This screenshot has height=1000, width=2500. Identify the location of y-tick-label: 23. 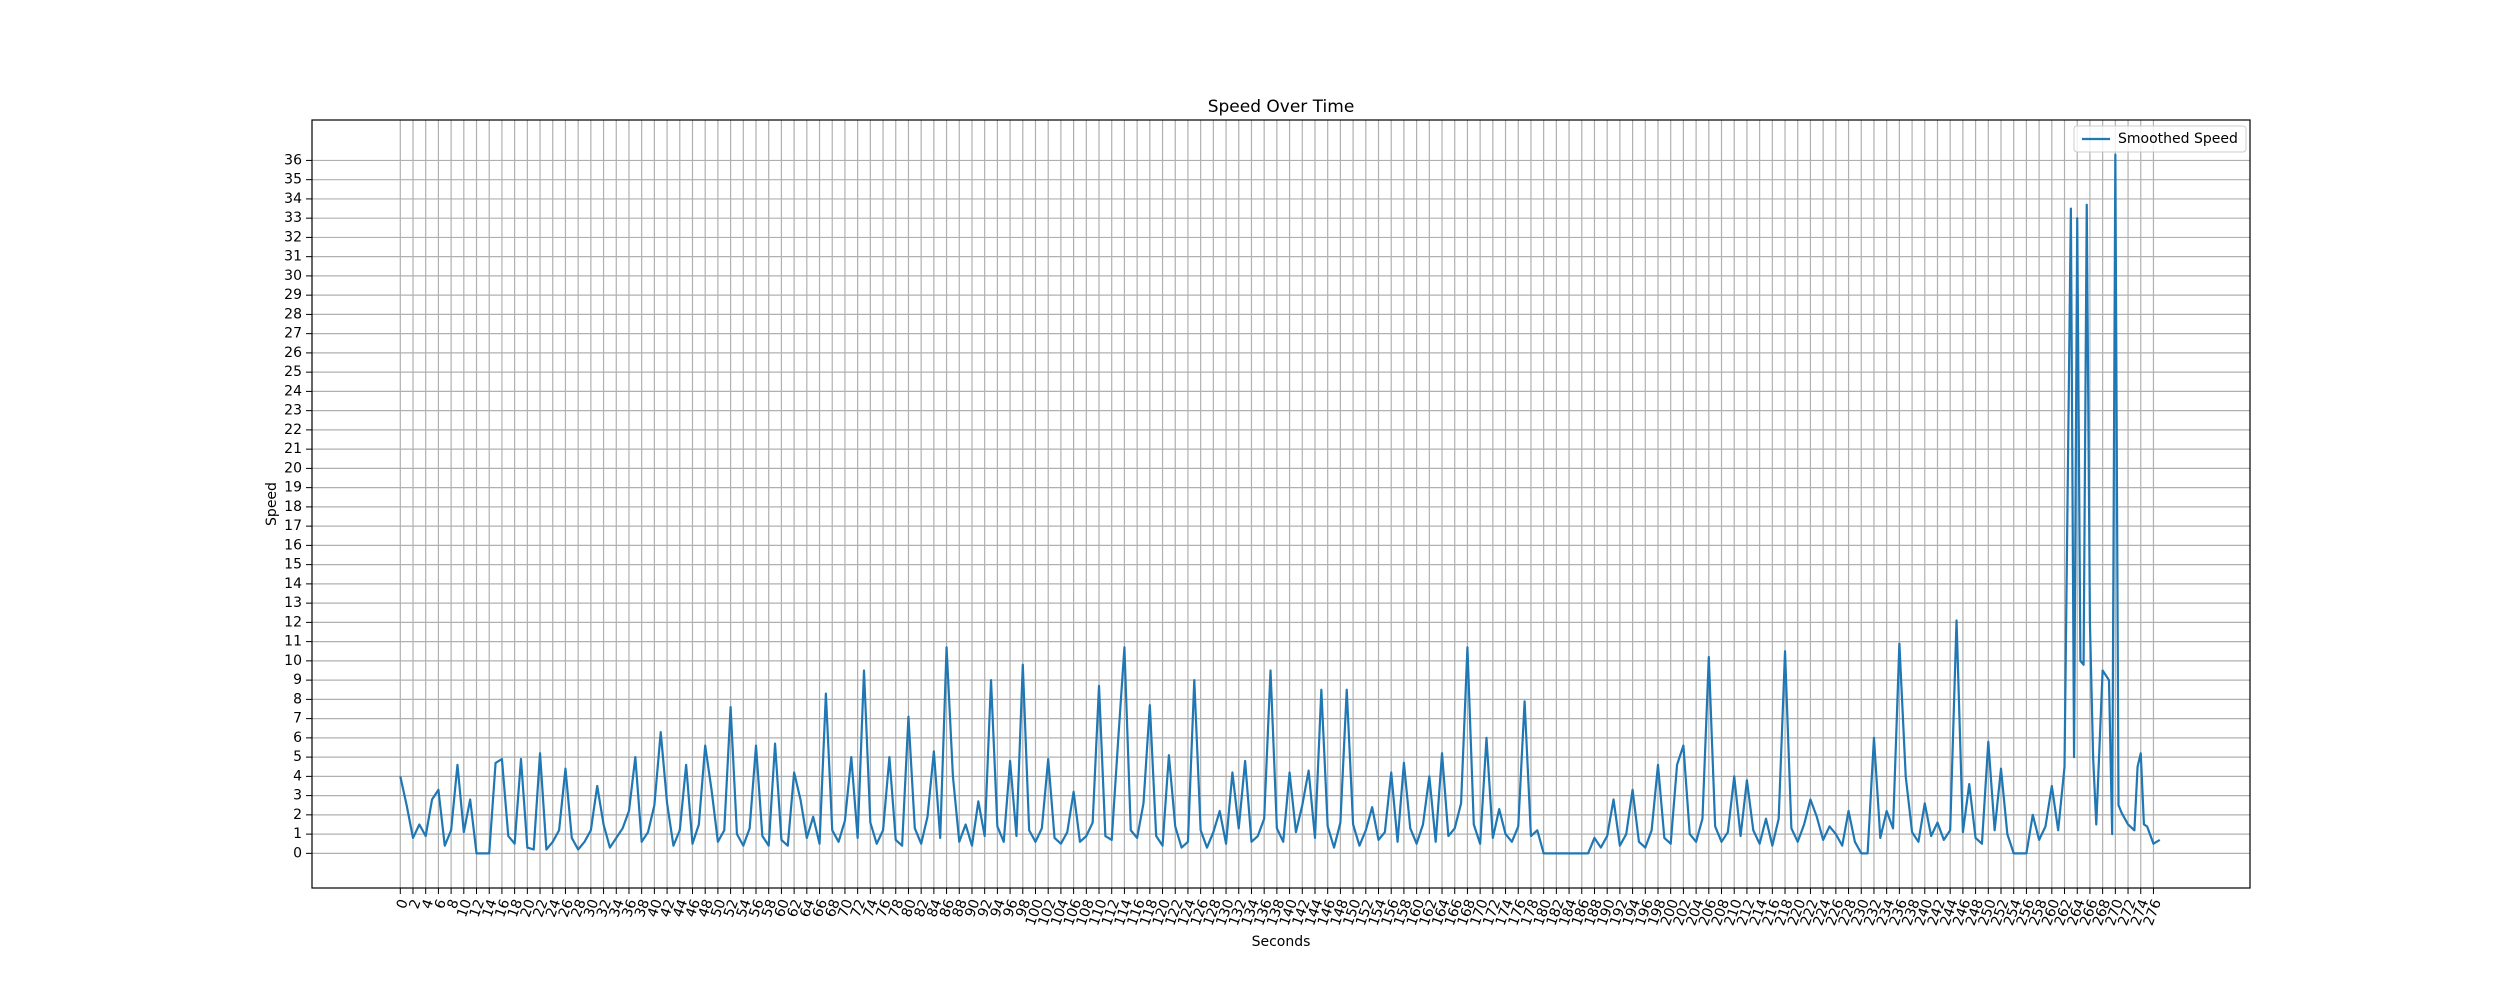
(293, 411).